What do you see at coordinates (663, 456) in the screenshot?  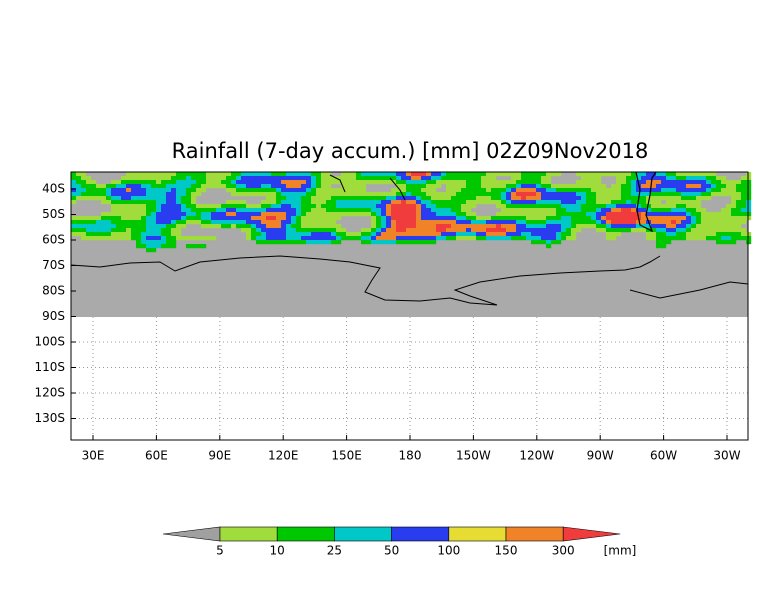 I see `lon-label: 60W` at bounding box center [663, 456].